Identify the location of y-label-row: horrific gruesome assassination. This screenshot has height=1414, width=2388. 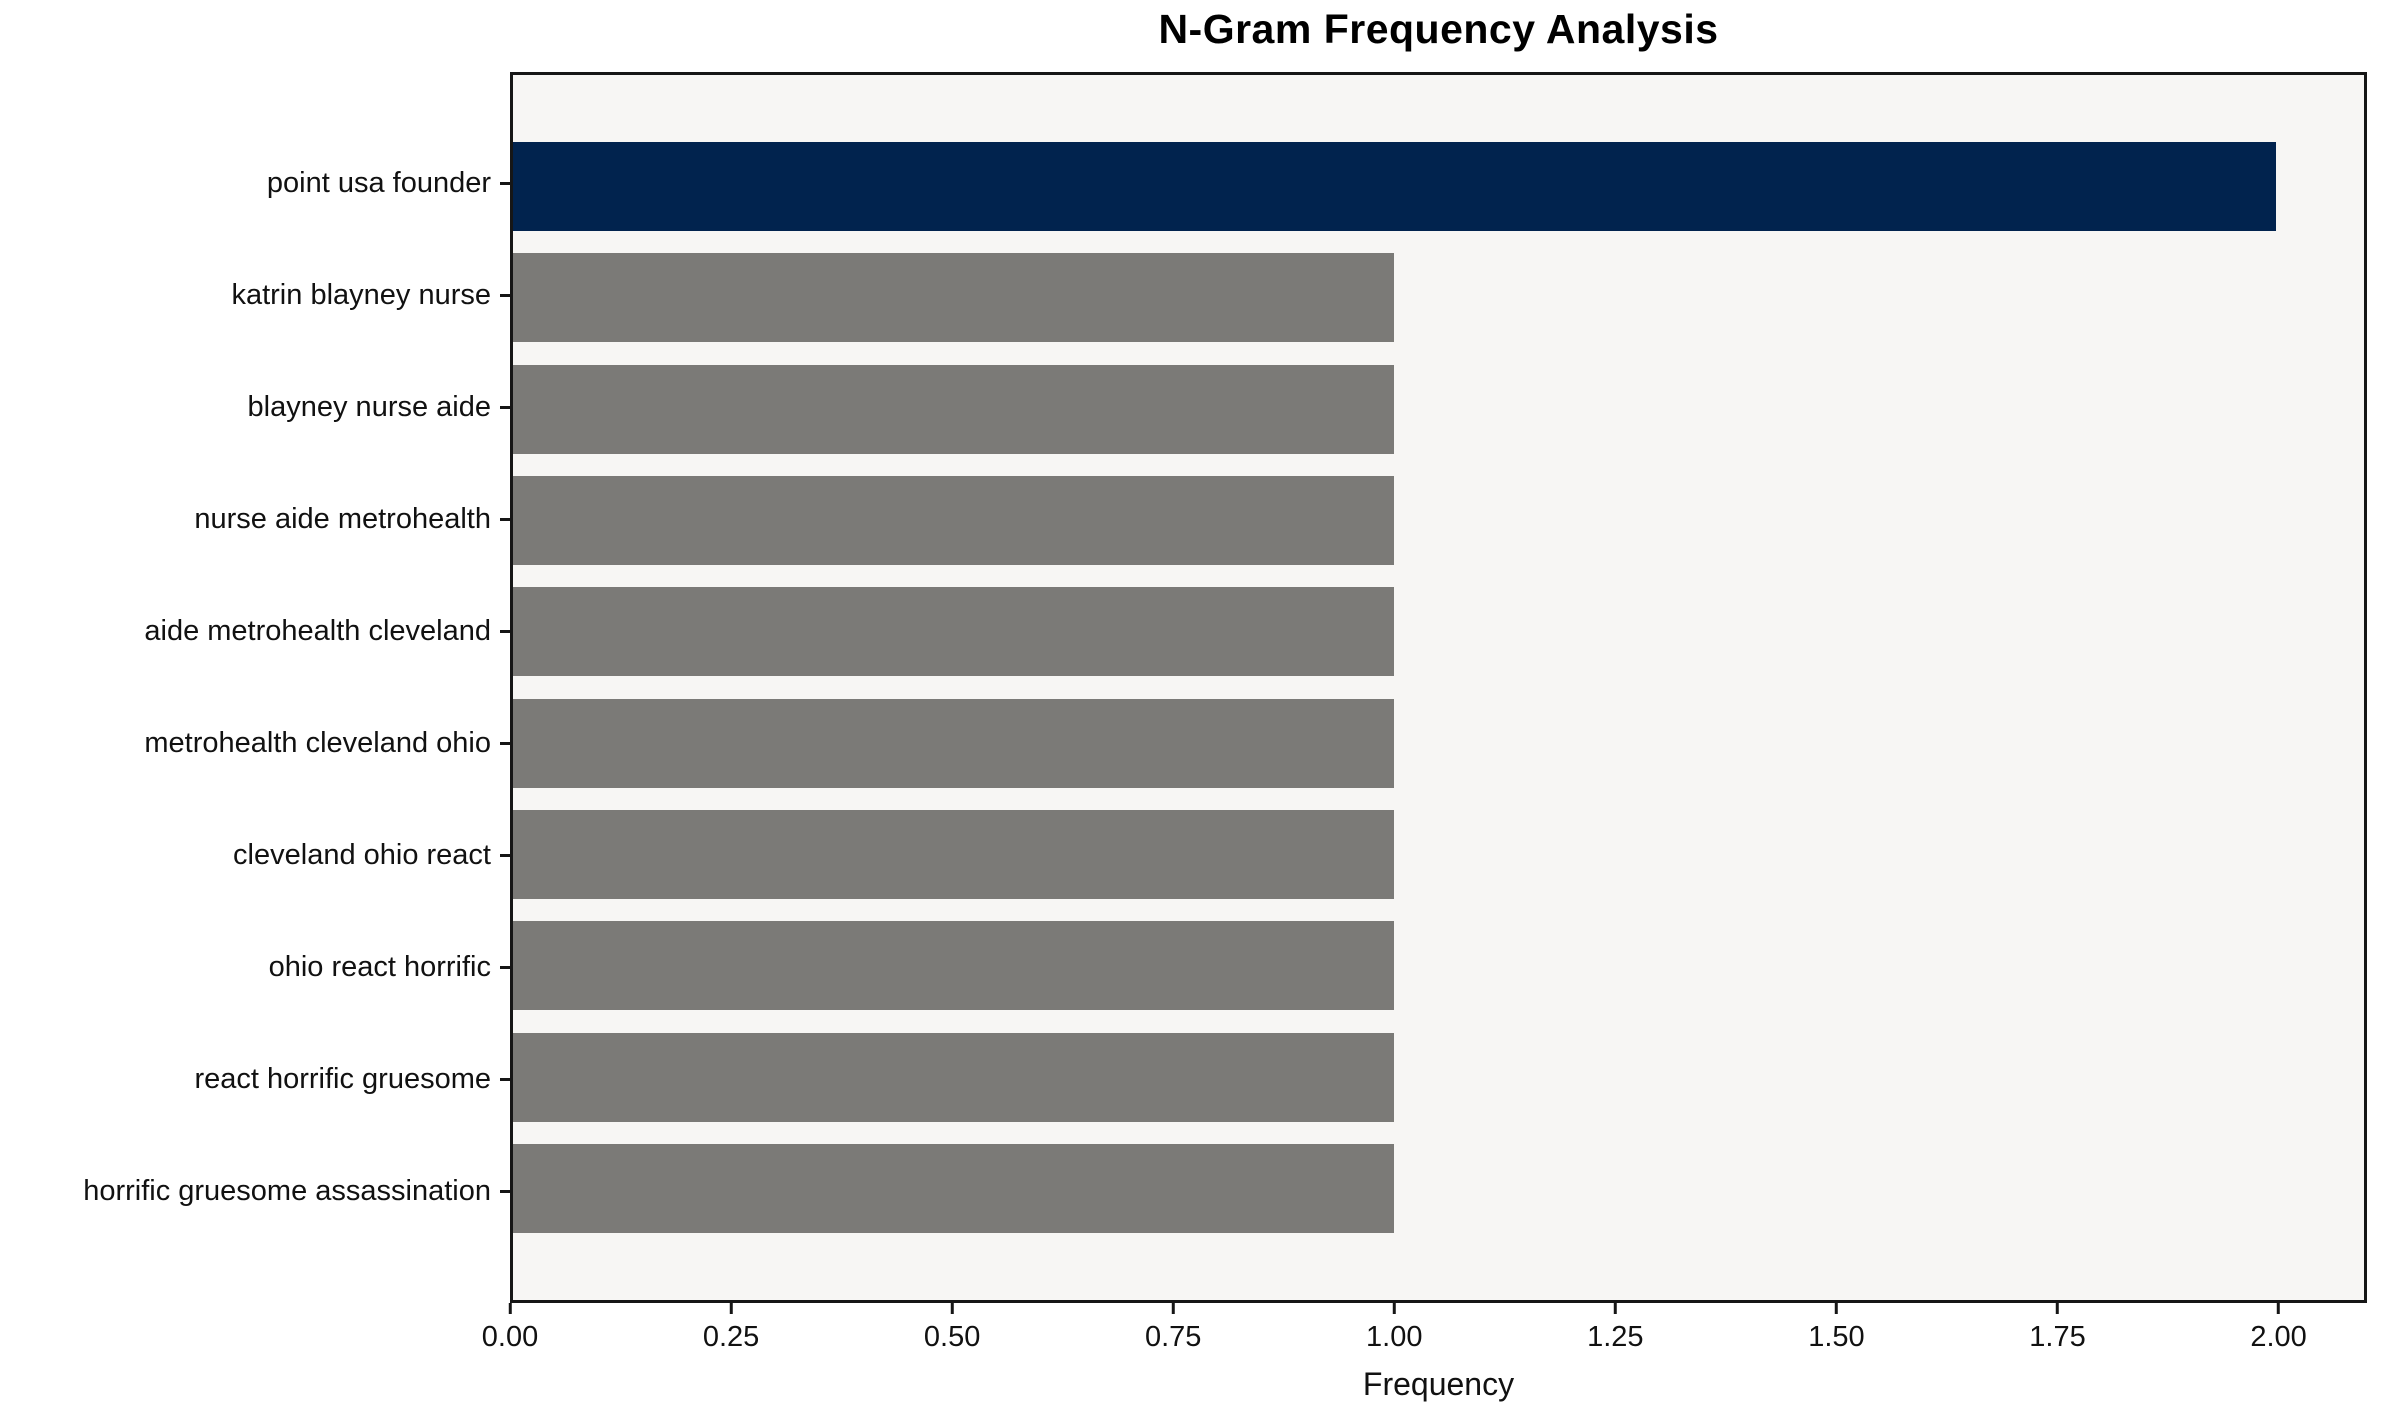
(255, 1191).